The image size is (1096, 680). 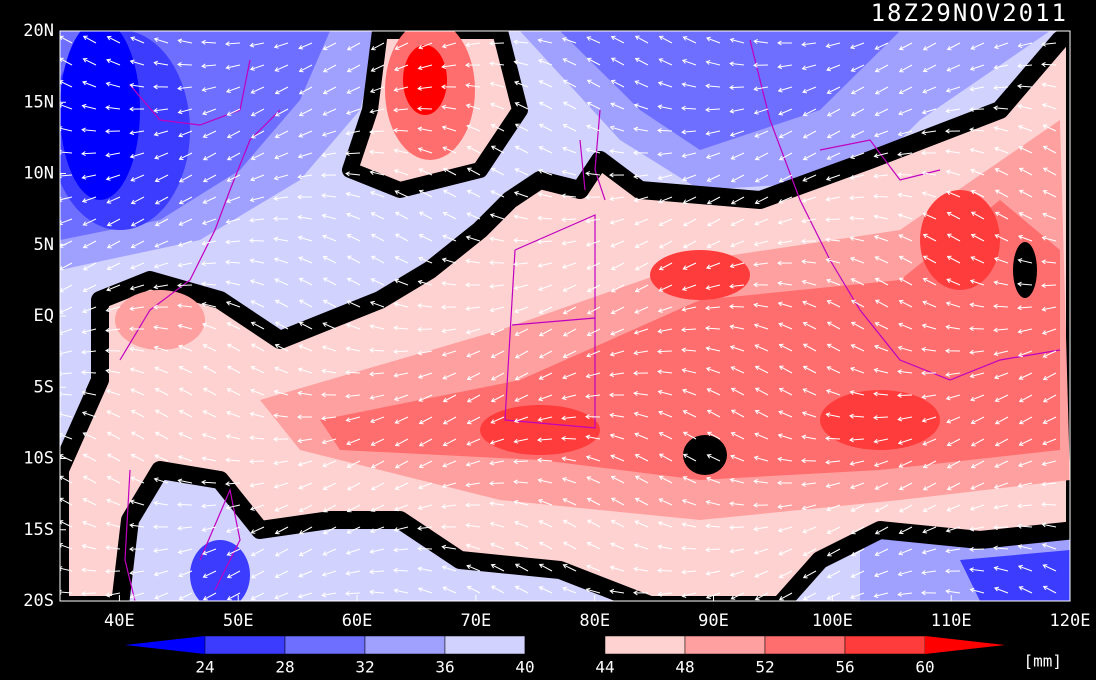 I want to click on high-area, so click(x=425, y=80).